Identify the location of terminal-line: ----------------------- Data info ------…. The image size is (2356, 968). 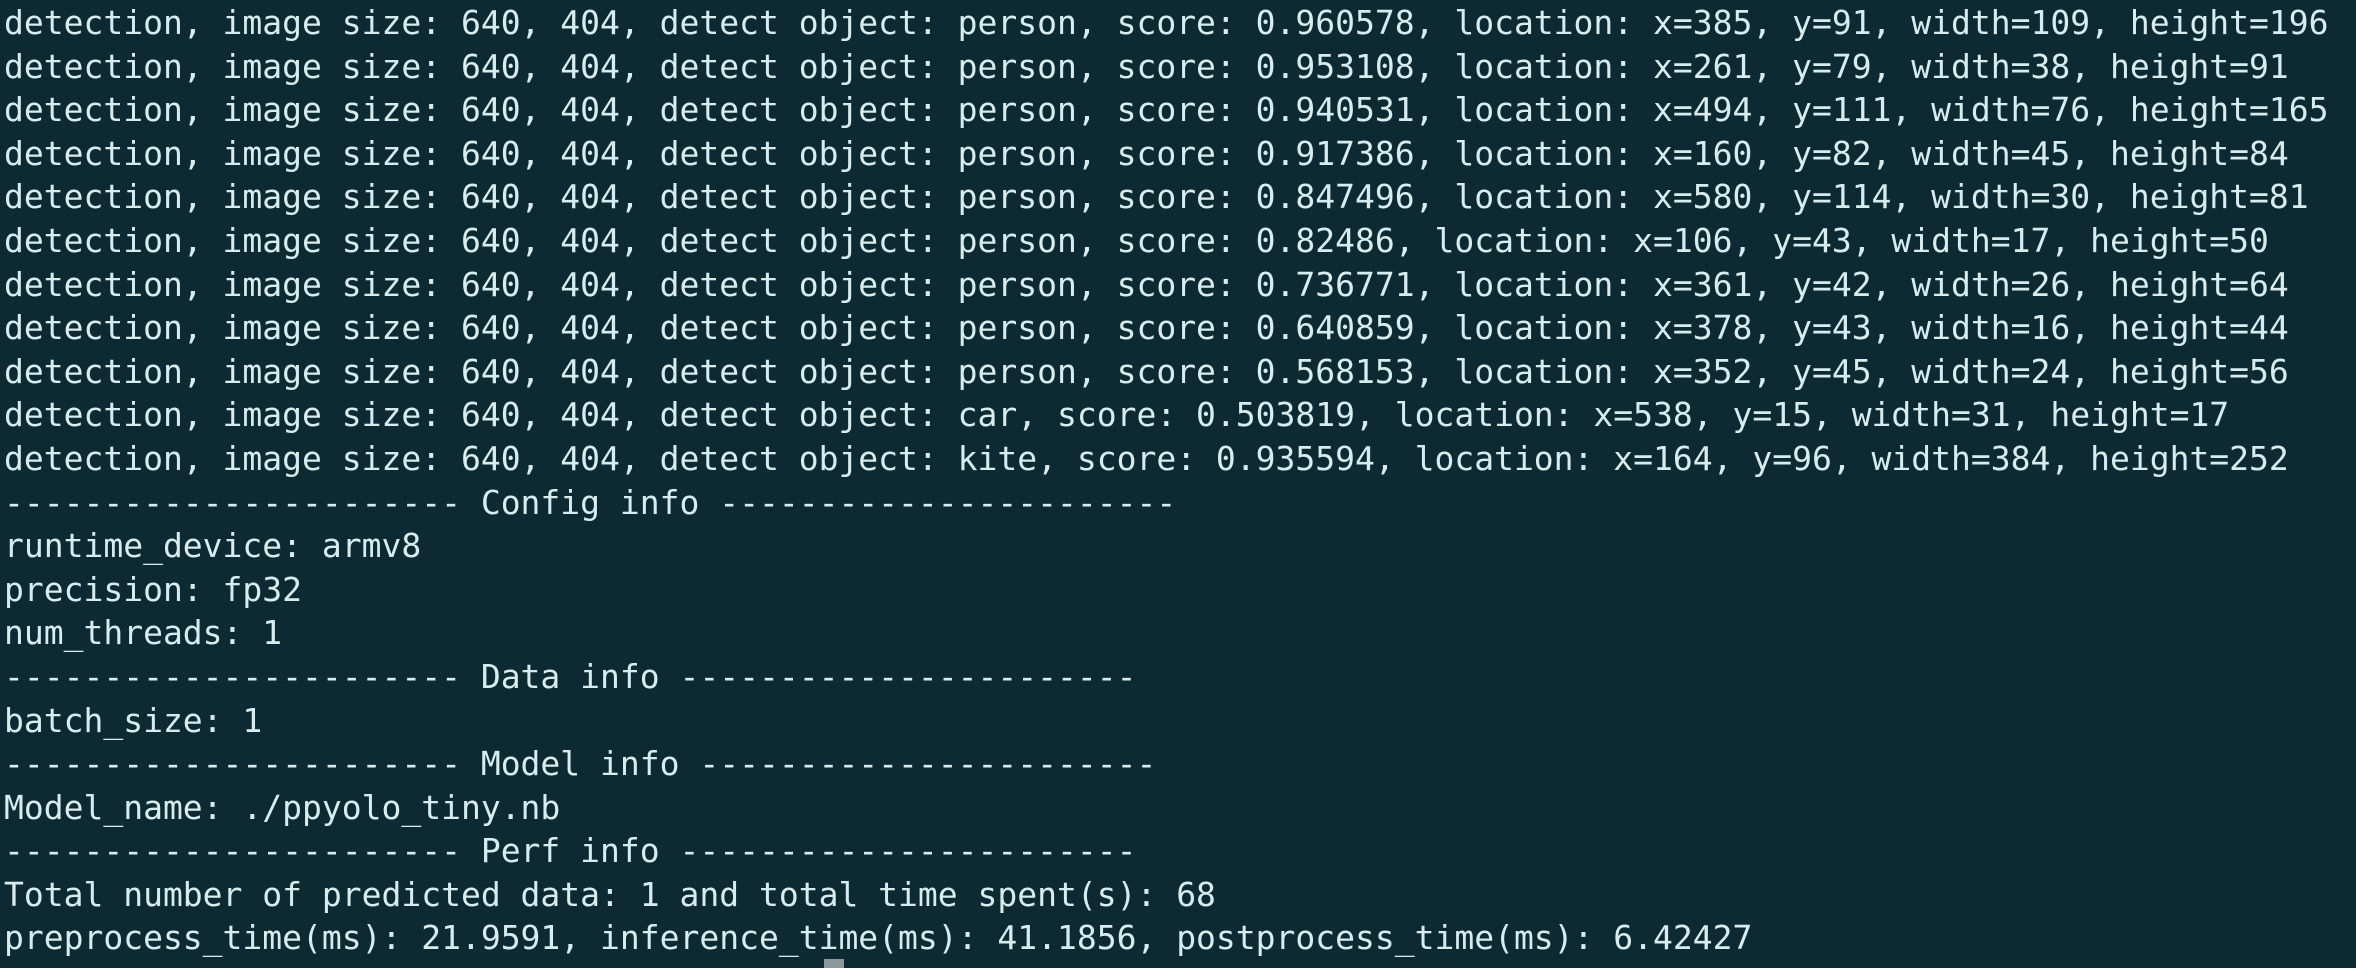
(570, 676).